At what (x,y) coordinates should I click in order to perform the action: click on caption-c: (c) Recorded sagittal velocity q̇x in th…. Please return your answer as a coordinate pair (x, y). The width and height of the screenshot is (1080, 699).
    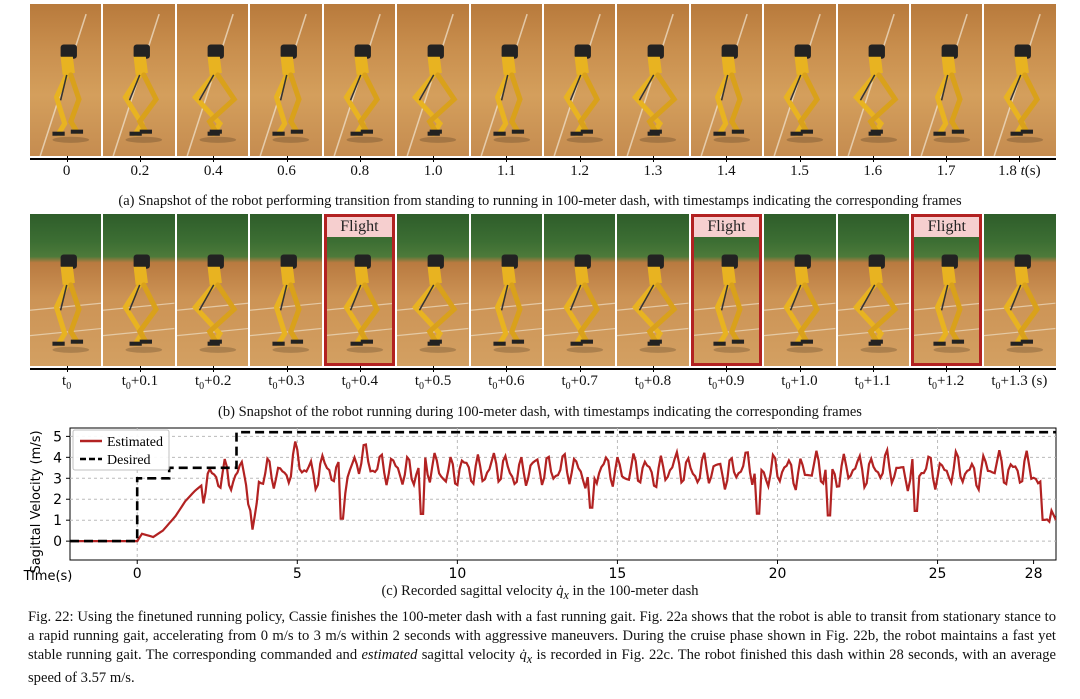
    Looking at the image, I should click on (540, 593).